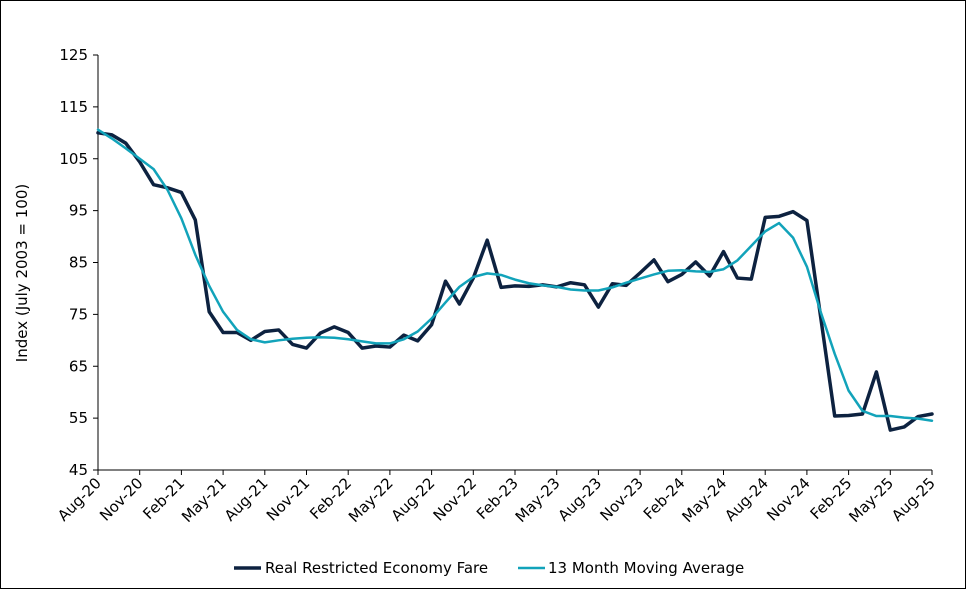 The image size is (966, 592). What do you see at coordinates (78, 314) in the screenshot?
I see `y-tick-label: 75` at bounding box center [78, 314].